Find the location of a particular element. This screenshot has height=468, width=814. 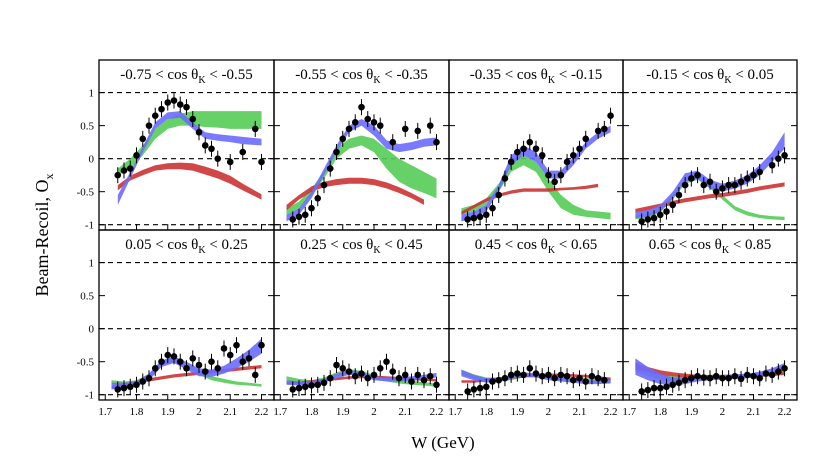

y-axis-label-subscript: x is located at coordinates (49, 177).